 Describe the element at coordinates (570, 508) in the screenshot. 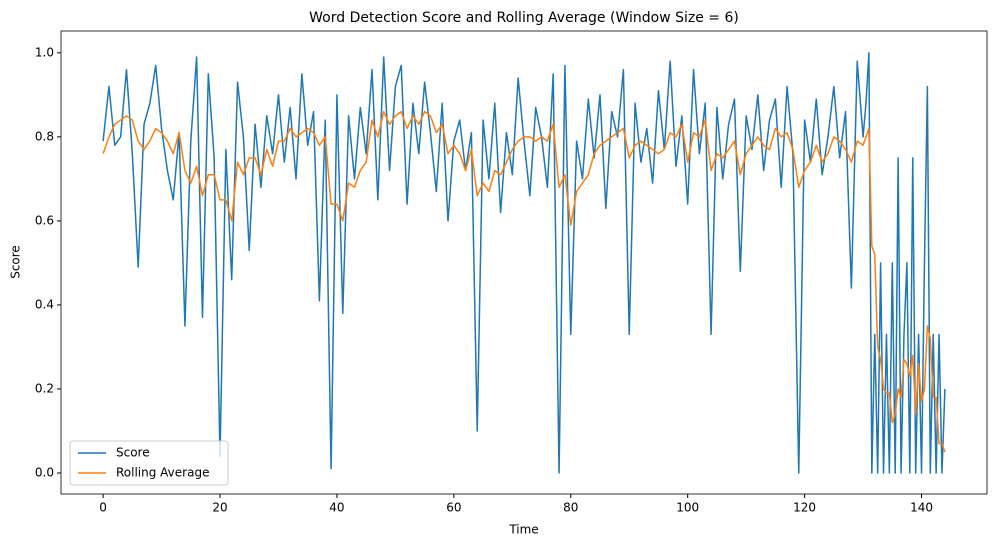

I see `x-tick-label: 80` at that location.